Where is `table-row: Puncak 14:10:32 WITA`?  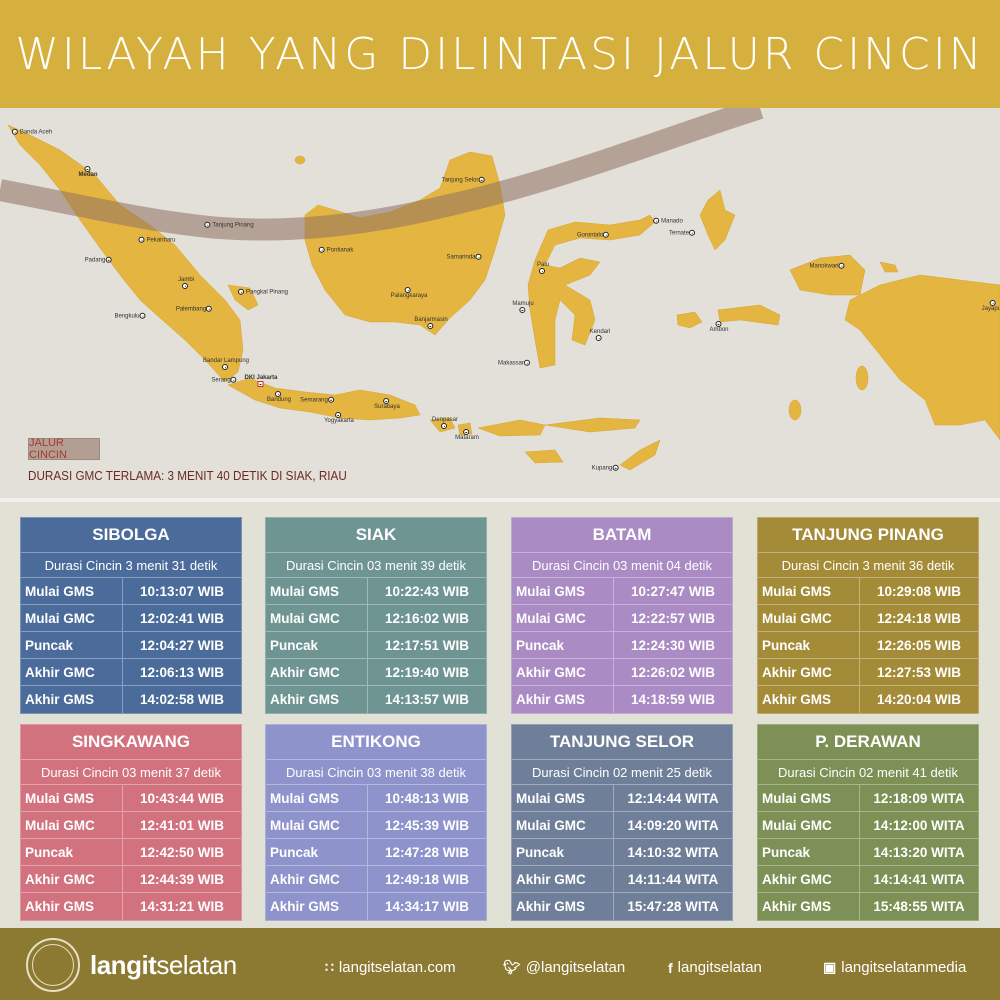 table-row: Puncak 14:10:32 WITA is located at coordinates (622, 852).